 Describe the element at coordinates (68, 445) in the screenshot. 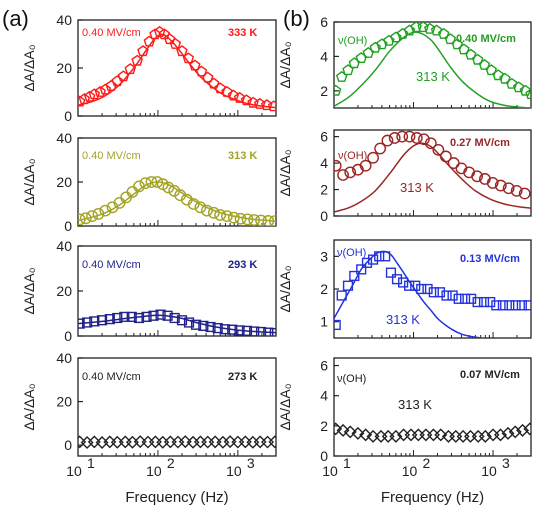

I see `y-tick-label: 0` at that location.